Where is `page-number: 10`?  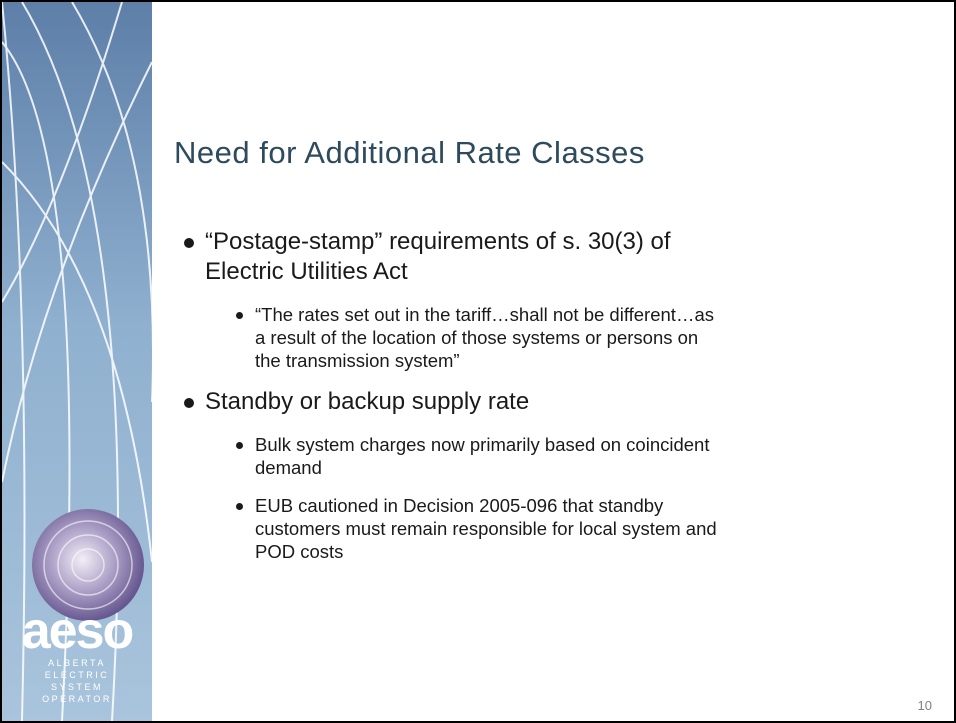 page-number: 10 is located at coordinates (924, 705).